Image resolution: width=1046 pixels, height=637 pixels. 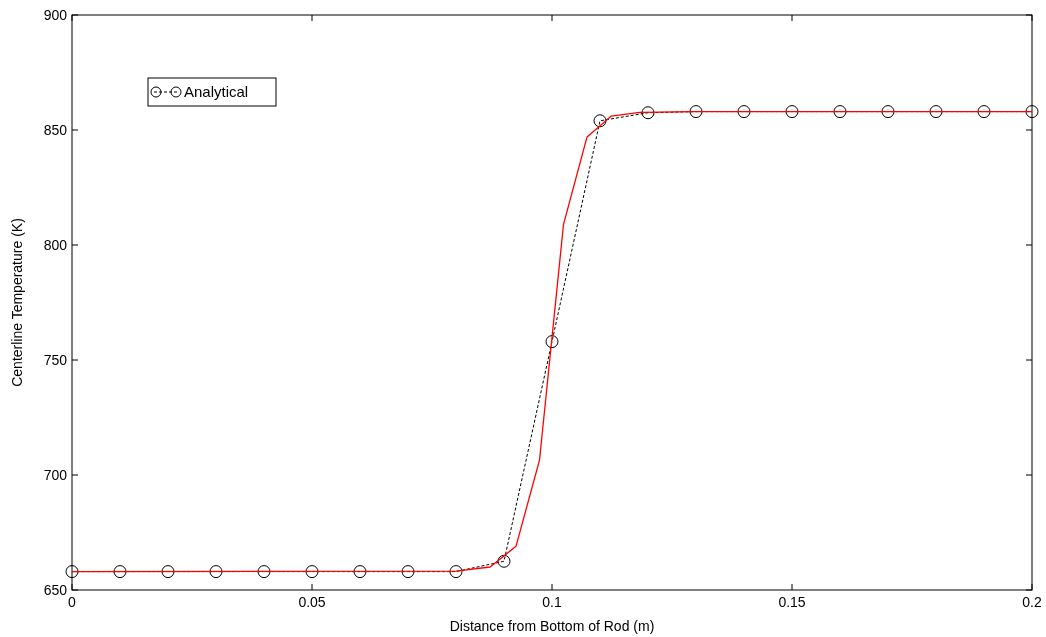 What do you see at coordinates (552, 602) in the screenshot?
I see `x-tick-label: 0.1` at bounding box center [552, 602].